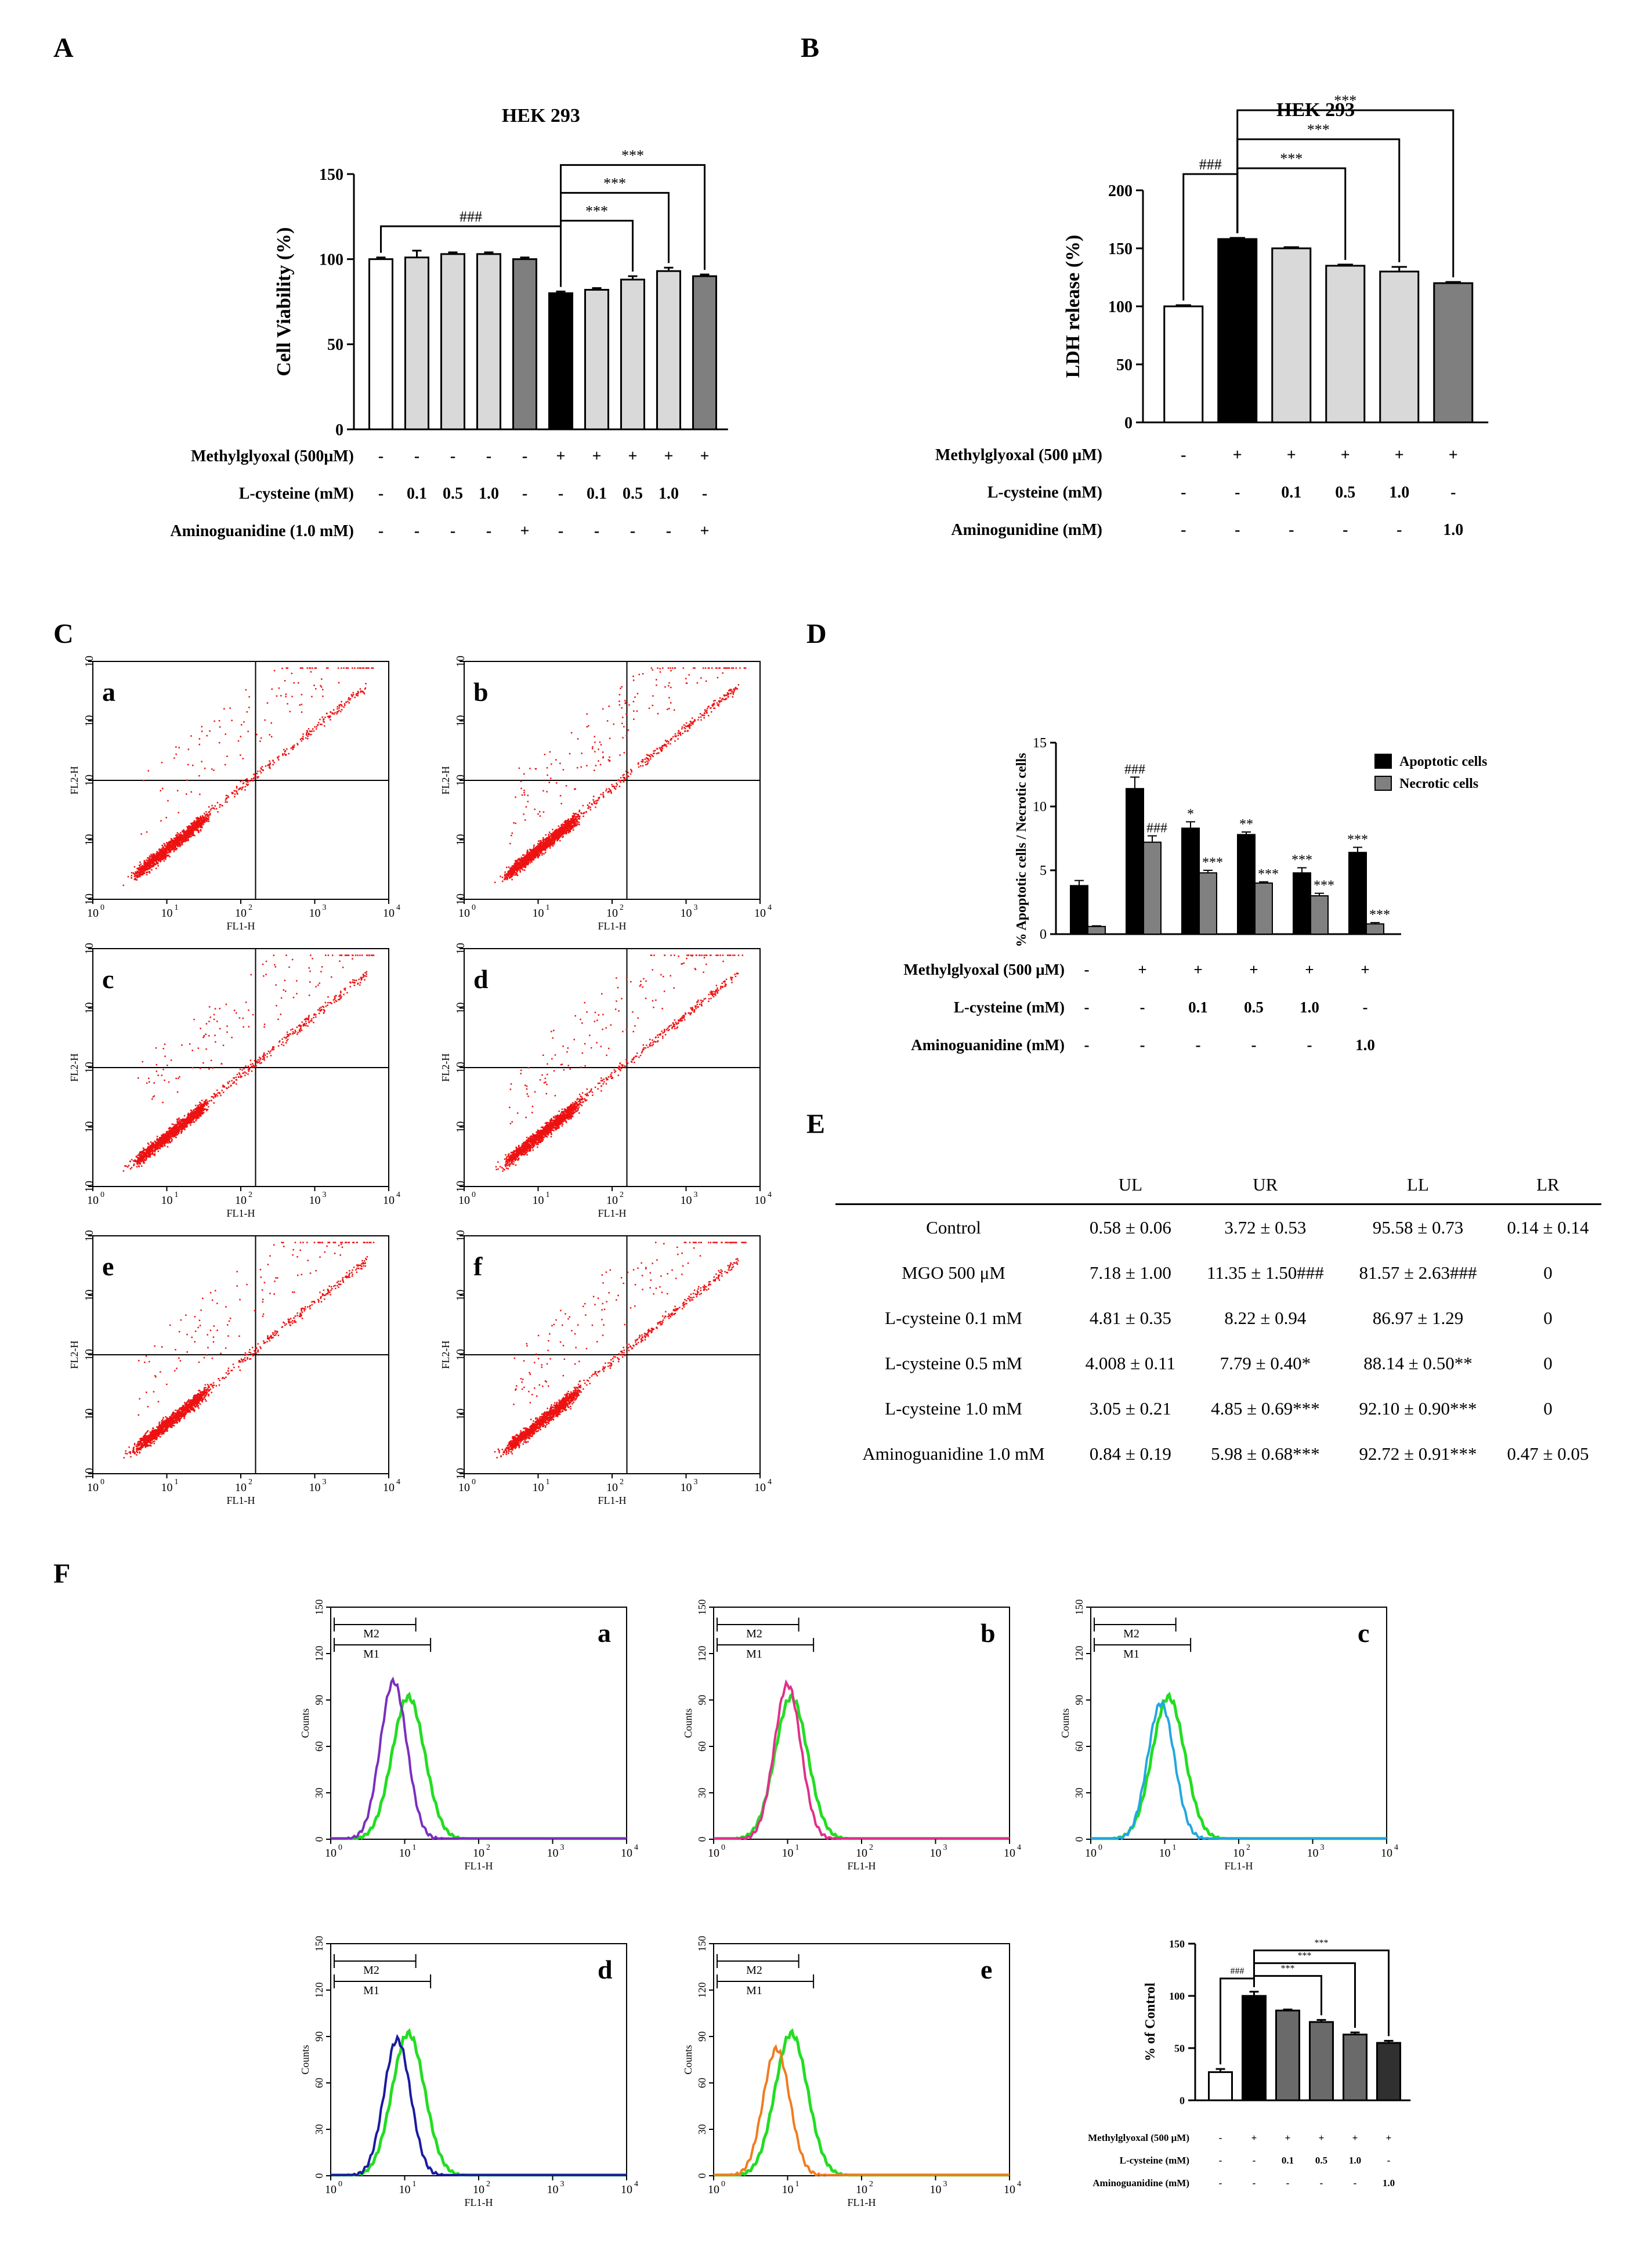 This screenshot has width=1628, height=2268. What do you see at coordinates (1130, 1318) in the screenshot?
I see `table-cell: 4.81 ± 0.35` at bounding box center [1130, 1318].